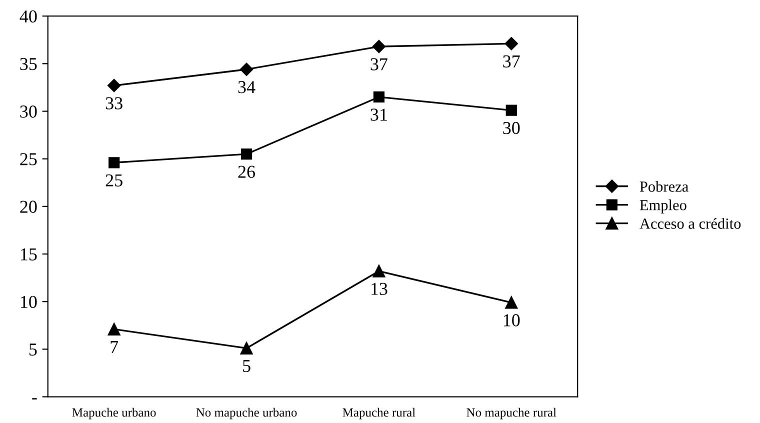 This screenshot has height=423, width=760. I want to click on x-tick-label: No mapuche urbano, so click(246, 414).